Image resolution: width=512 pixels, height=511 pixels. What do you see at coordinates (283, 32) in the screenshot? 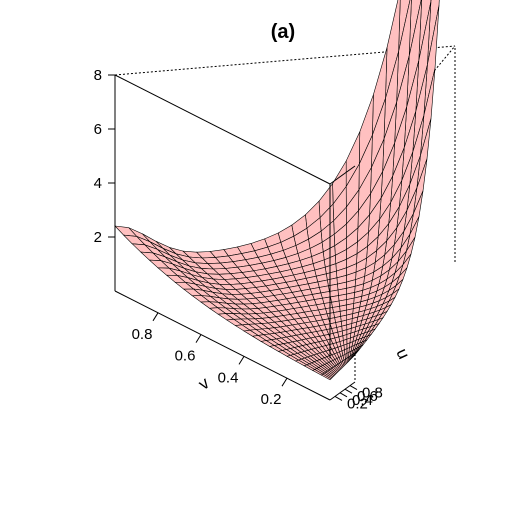
I see `chart-title: (a)` at bounding box center [283, 32].